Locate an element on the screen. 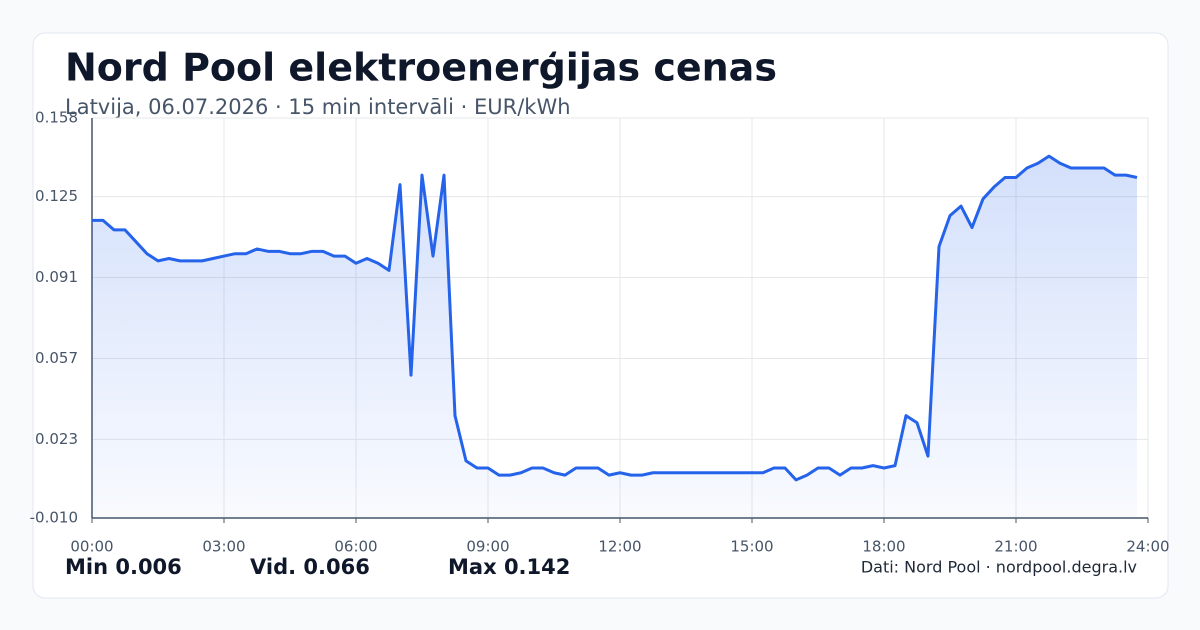 This screenshot has width=1200, height=630. stat: Min 0.006 is located at coordinates (123, 567).